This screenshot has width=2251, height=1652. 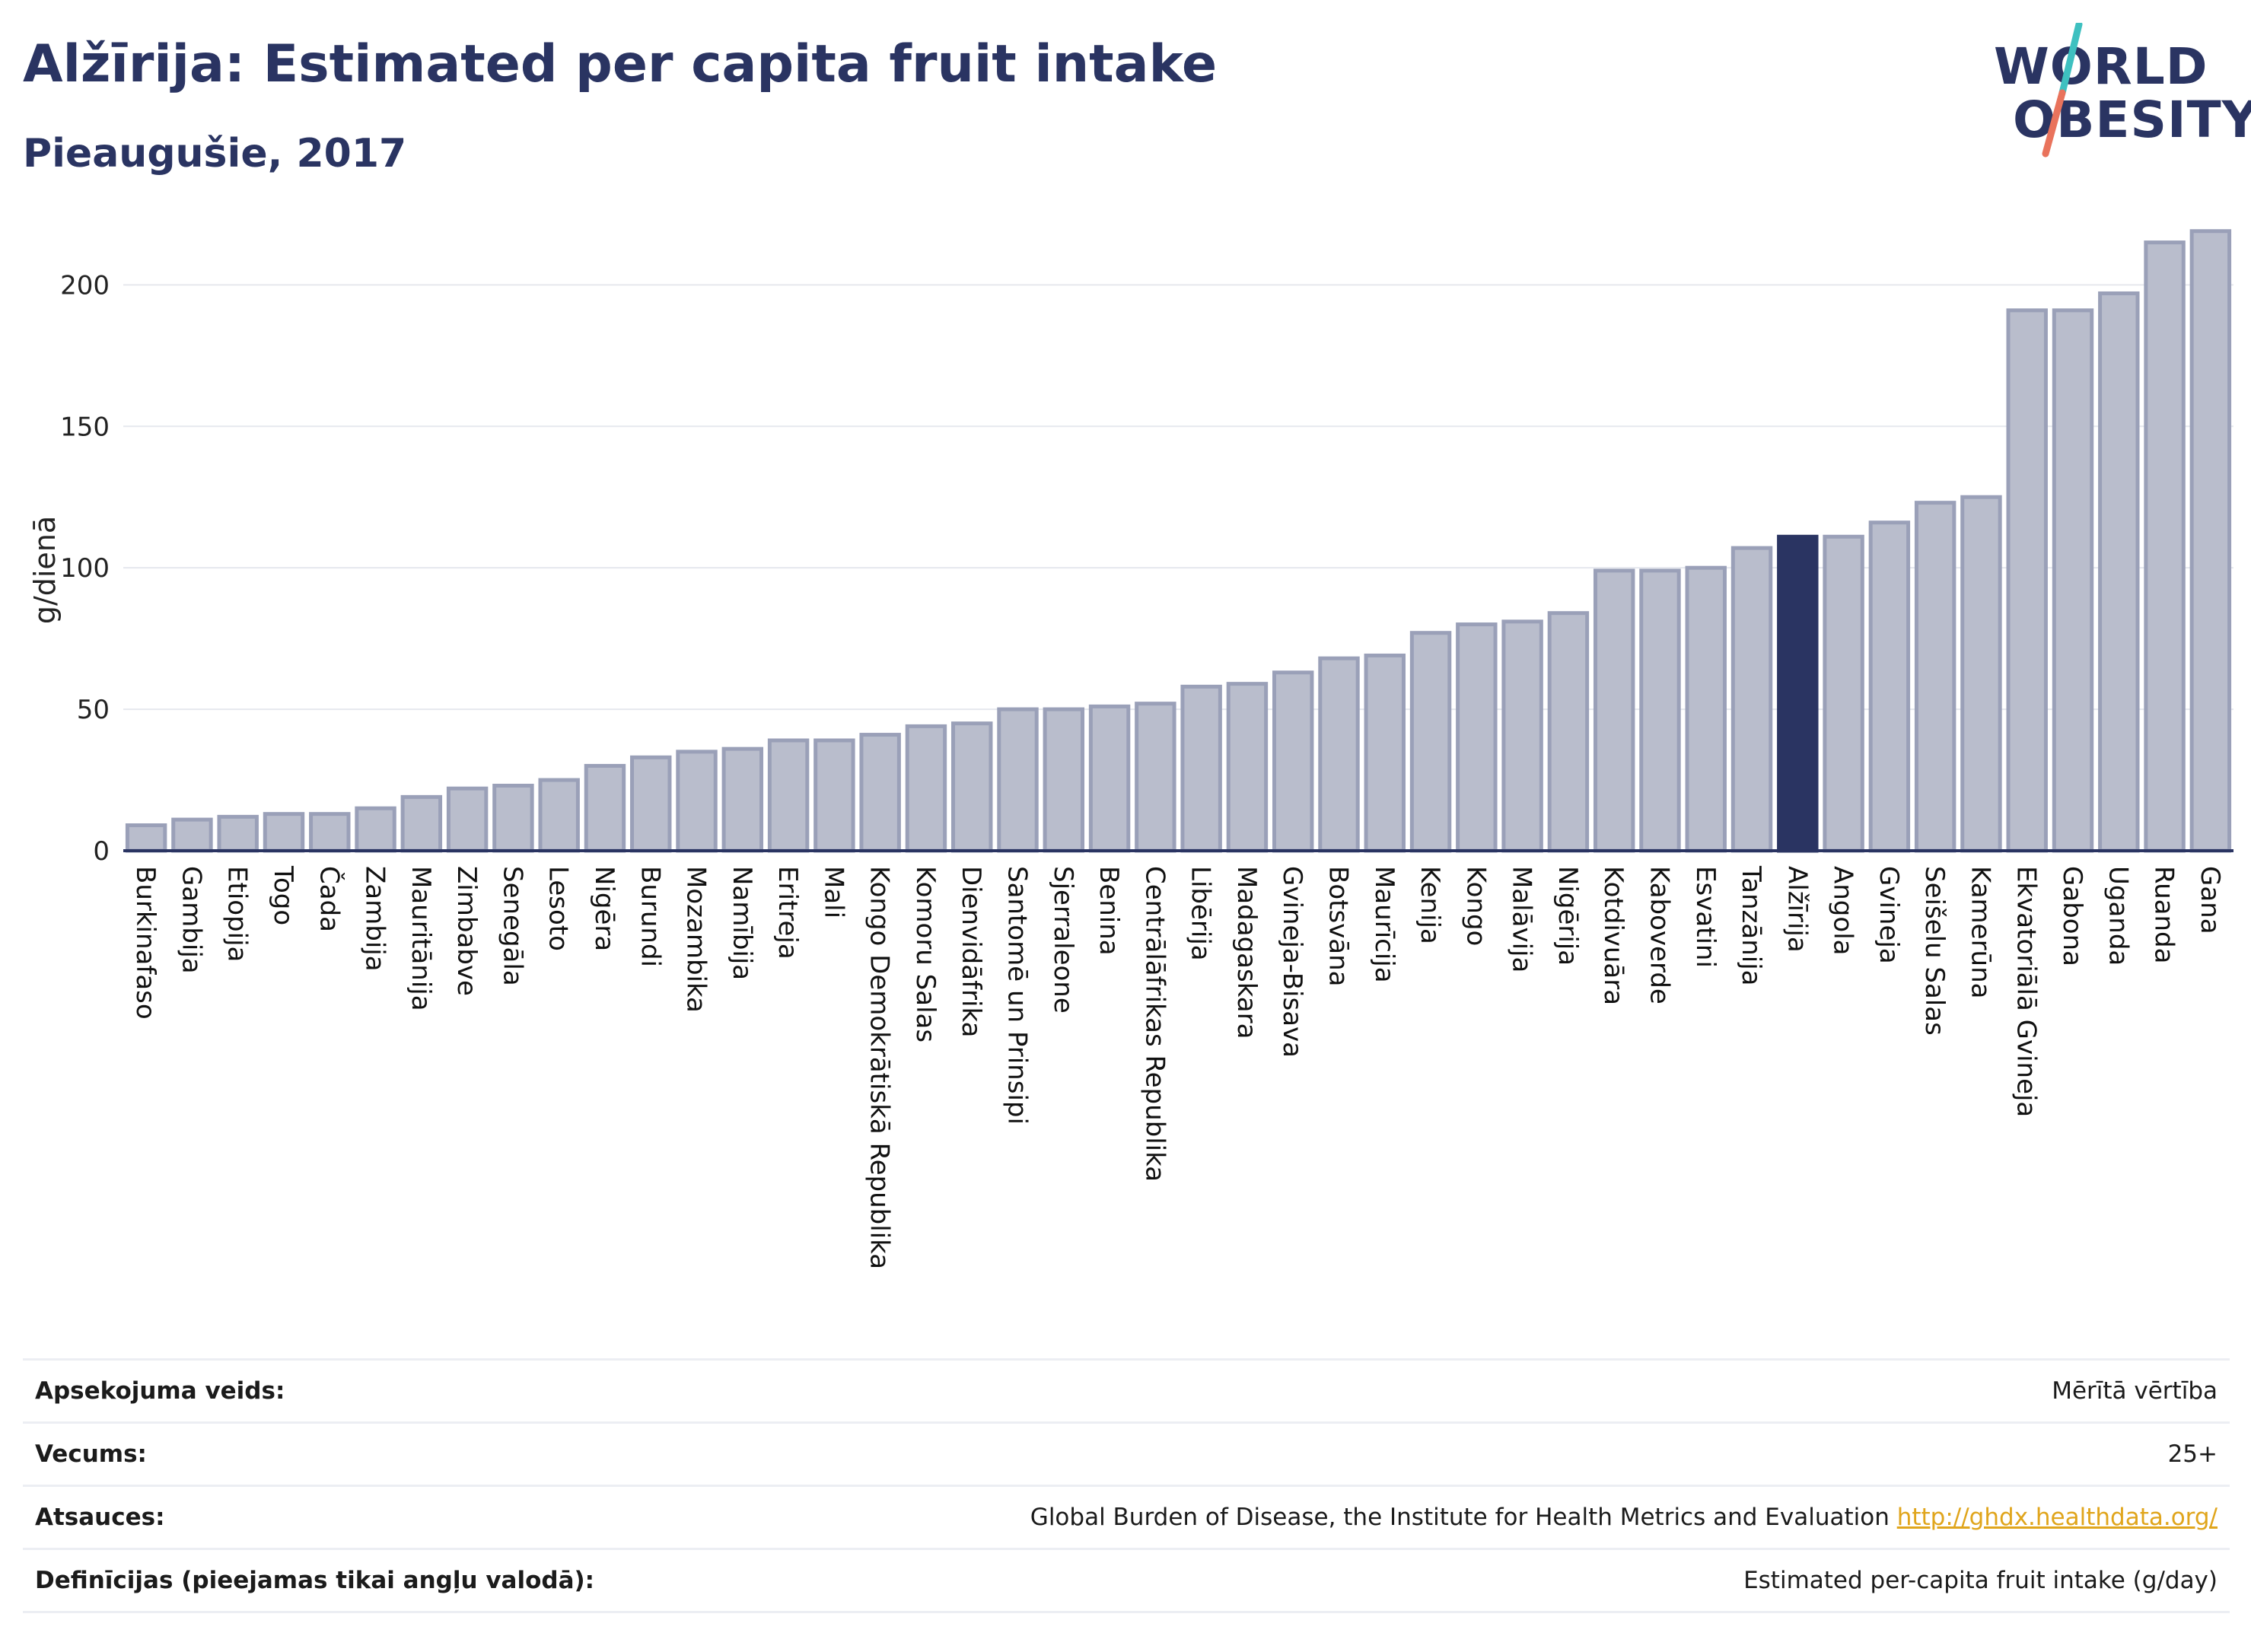 I want to click on logo-slash-icon, so click(x=2062, y=90).